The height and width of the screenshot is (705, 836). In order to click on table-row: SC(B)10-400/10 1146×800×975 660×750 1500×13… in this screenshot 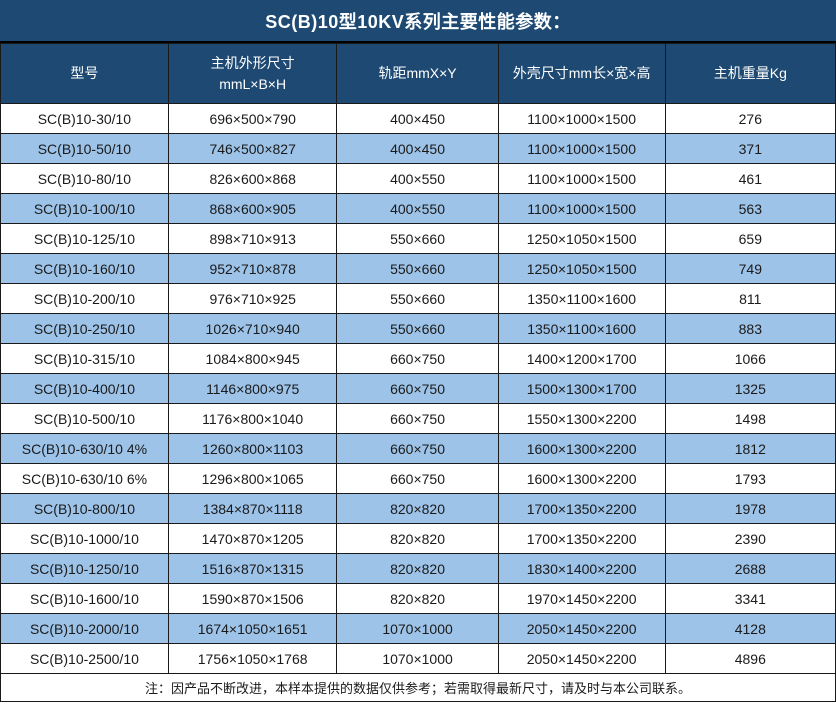, I will do `click(418, 388)`.